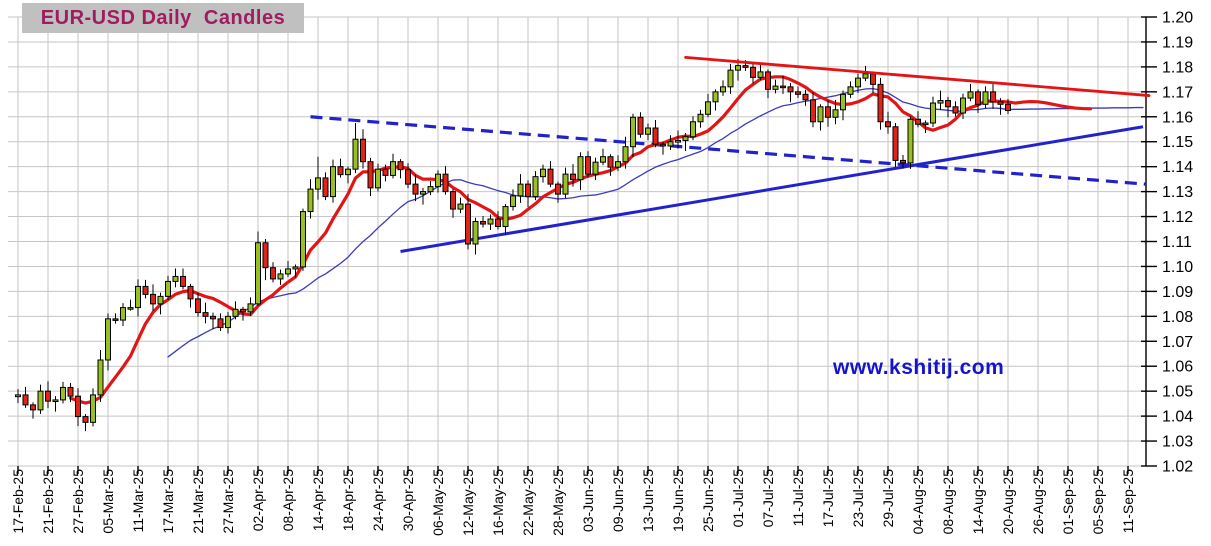  Describe the element at coordinates (678, 500) in the screenshot. I see `x-tick-label: 19-Jun-25` at that location.